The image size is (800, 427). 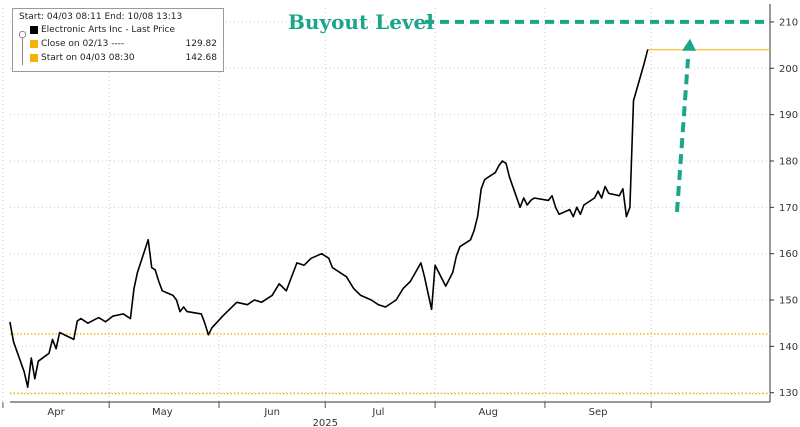 What do you see at coordinates (598, 412) in the screenshot?
I see `x-tick-label-sep: Sep` at bounding box center [598, 412].